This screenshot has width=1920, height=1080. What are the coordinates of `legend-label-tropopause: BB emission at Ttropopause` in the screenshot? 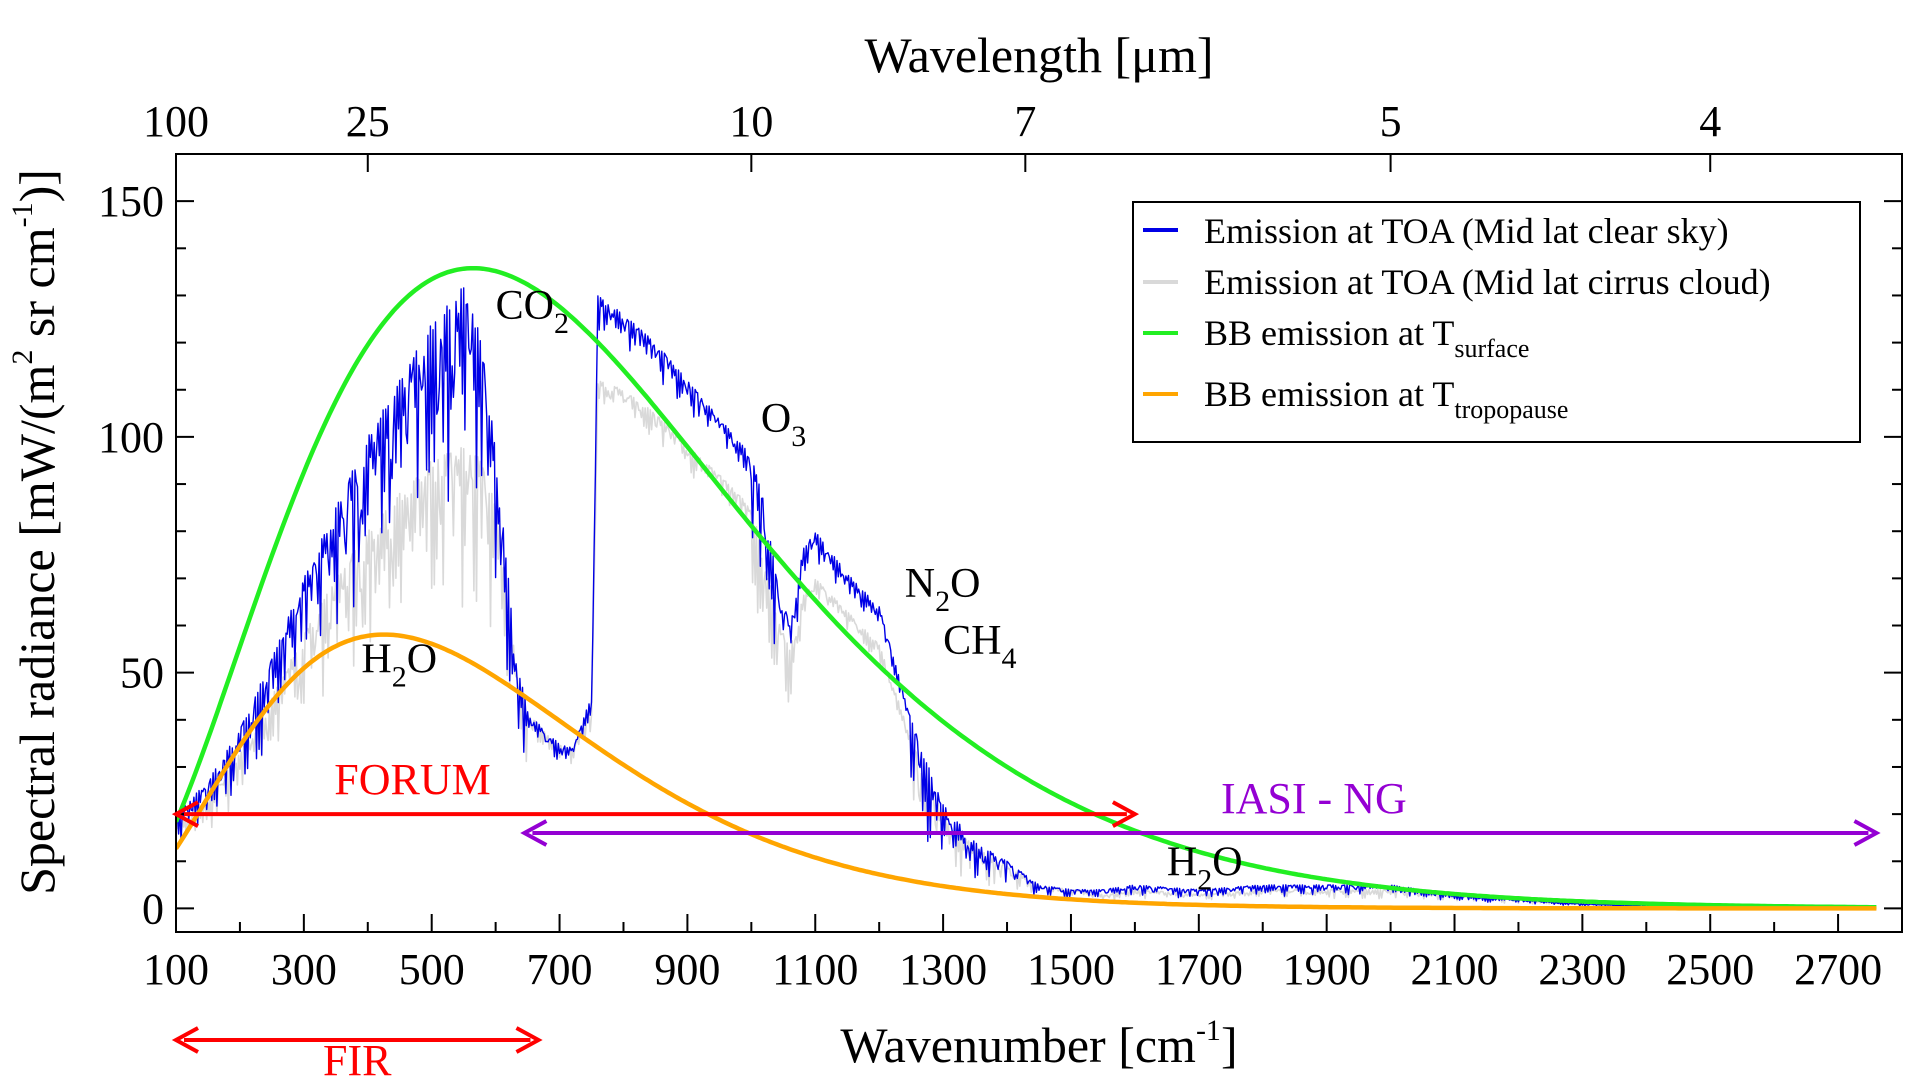 It's located at (1386, 399).